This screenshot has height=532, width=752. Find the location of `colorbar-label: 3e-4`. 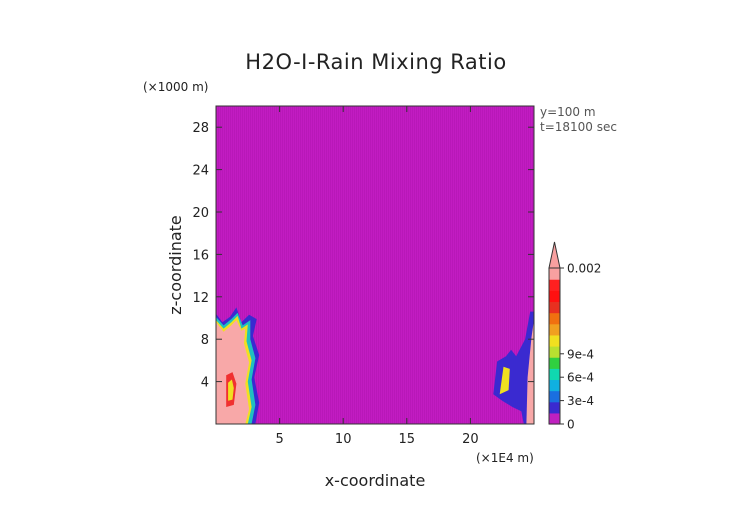

colorbar-label: 3e-4 is located at coordinates (580, 401).